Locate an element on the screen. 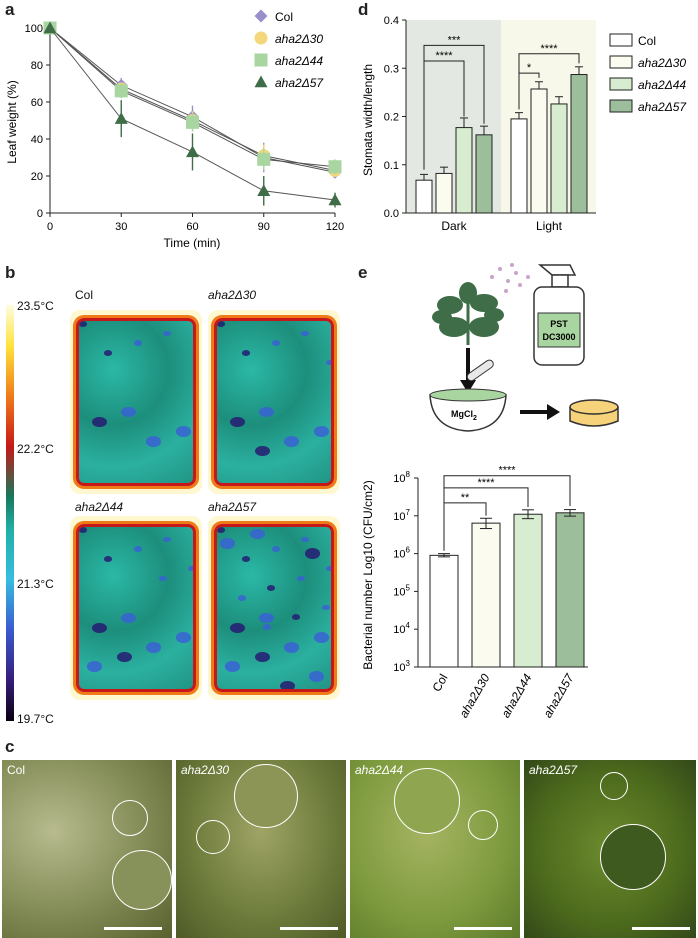  a-y-tick-label: 60 is located at coordinates (37, 103).